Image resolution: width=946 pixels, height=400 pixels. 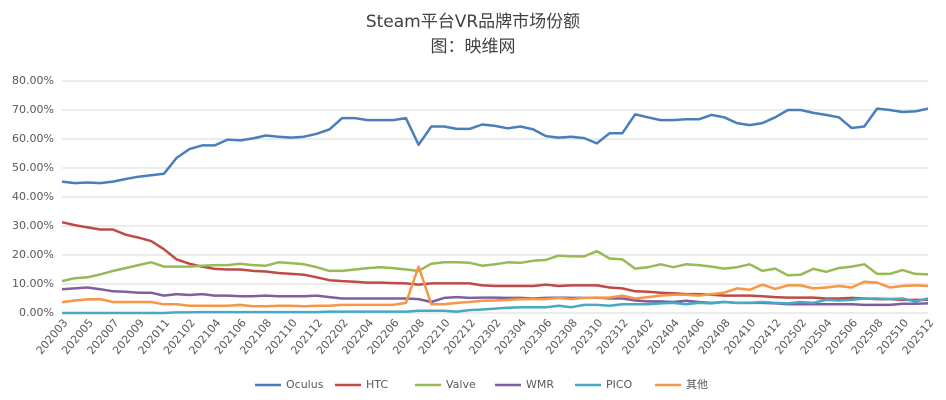 What do you see at coordinates (33, 196) in the screenshot?
I see `y-tick-label: 40.00%` at bounding box center [33, 196].